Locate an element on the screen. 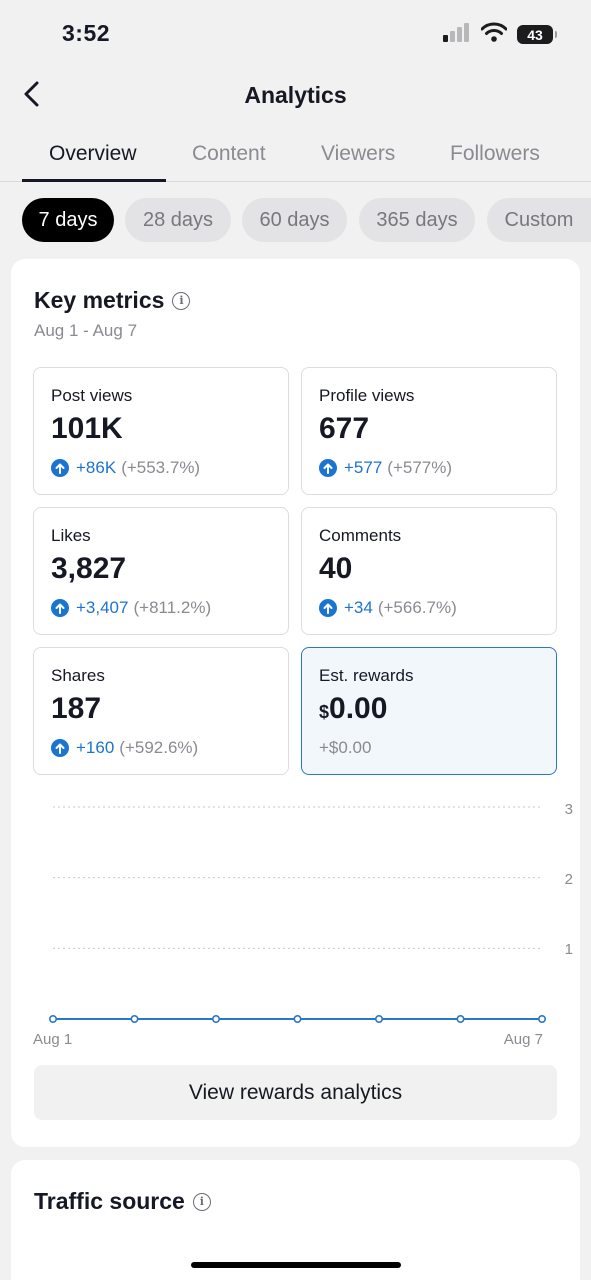  battery-icon: 43 is located at coordinates (537, 34).